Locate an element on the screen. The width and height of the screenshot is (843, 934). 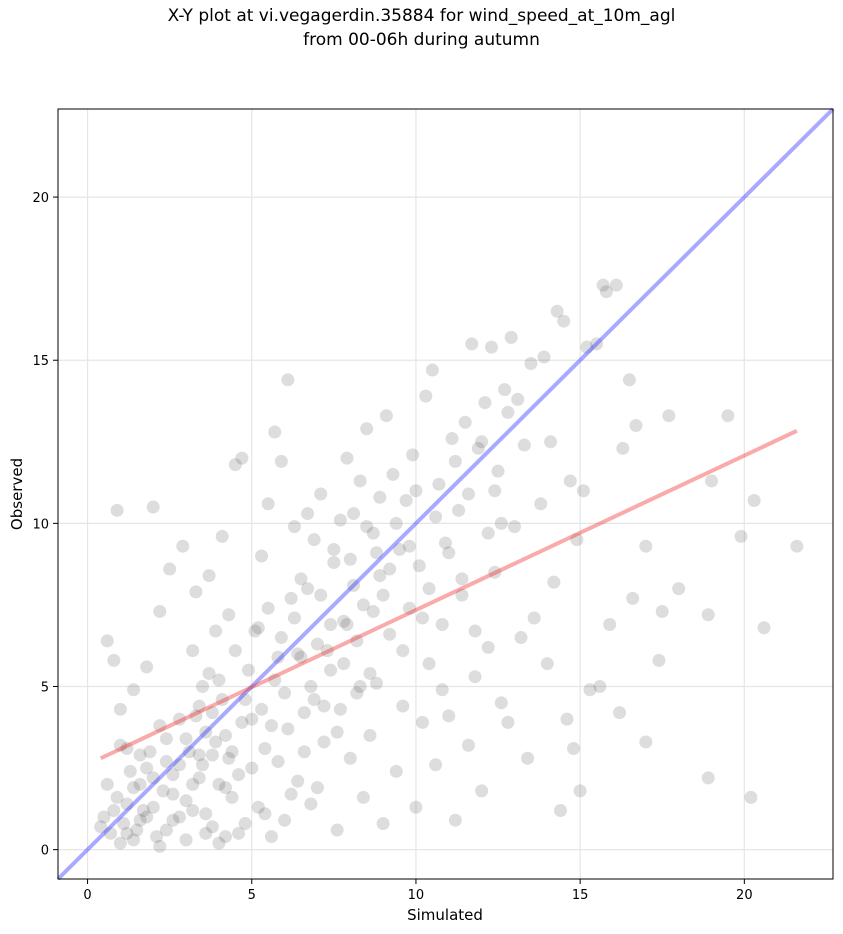
y-tick-label: 10 is located at coordinates (40, 524).